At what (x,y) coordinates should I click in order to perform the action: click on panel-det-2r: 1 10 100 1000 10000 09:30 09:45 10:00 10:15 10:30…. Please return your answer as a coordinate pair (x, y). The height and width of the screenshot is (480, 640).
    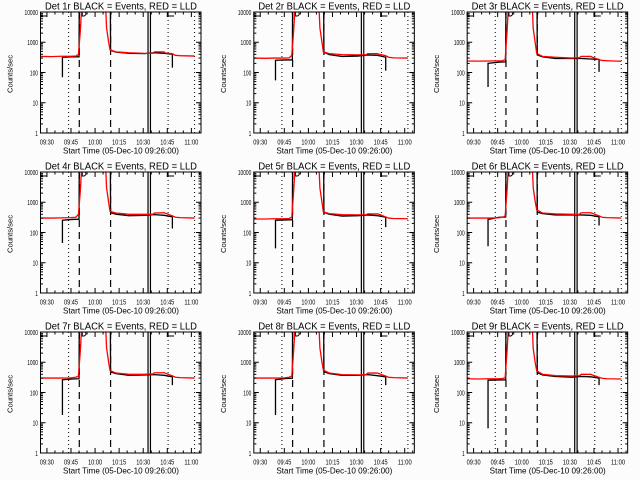
    Looking at the image, I should click on (317, 79).